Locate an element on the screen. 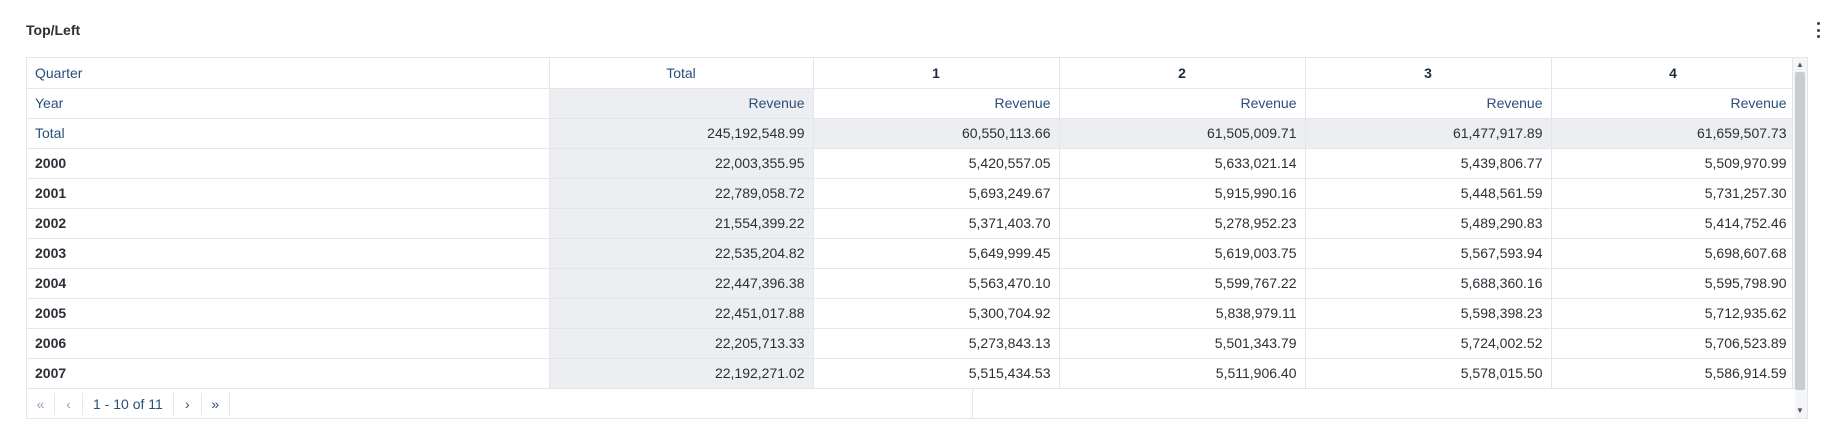 The width and height of the screenshot is (1838, 436). total-cell: 22,535,204.82 is located at coordinates (681, 253).